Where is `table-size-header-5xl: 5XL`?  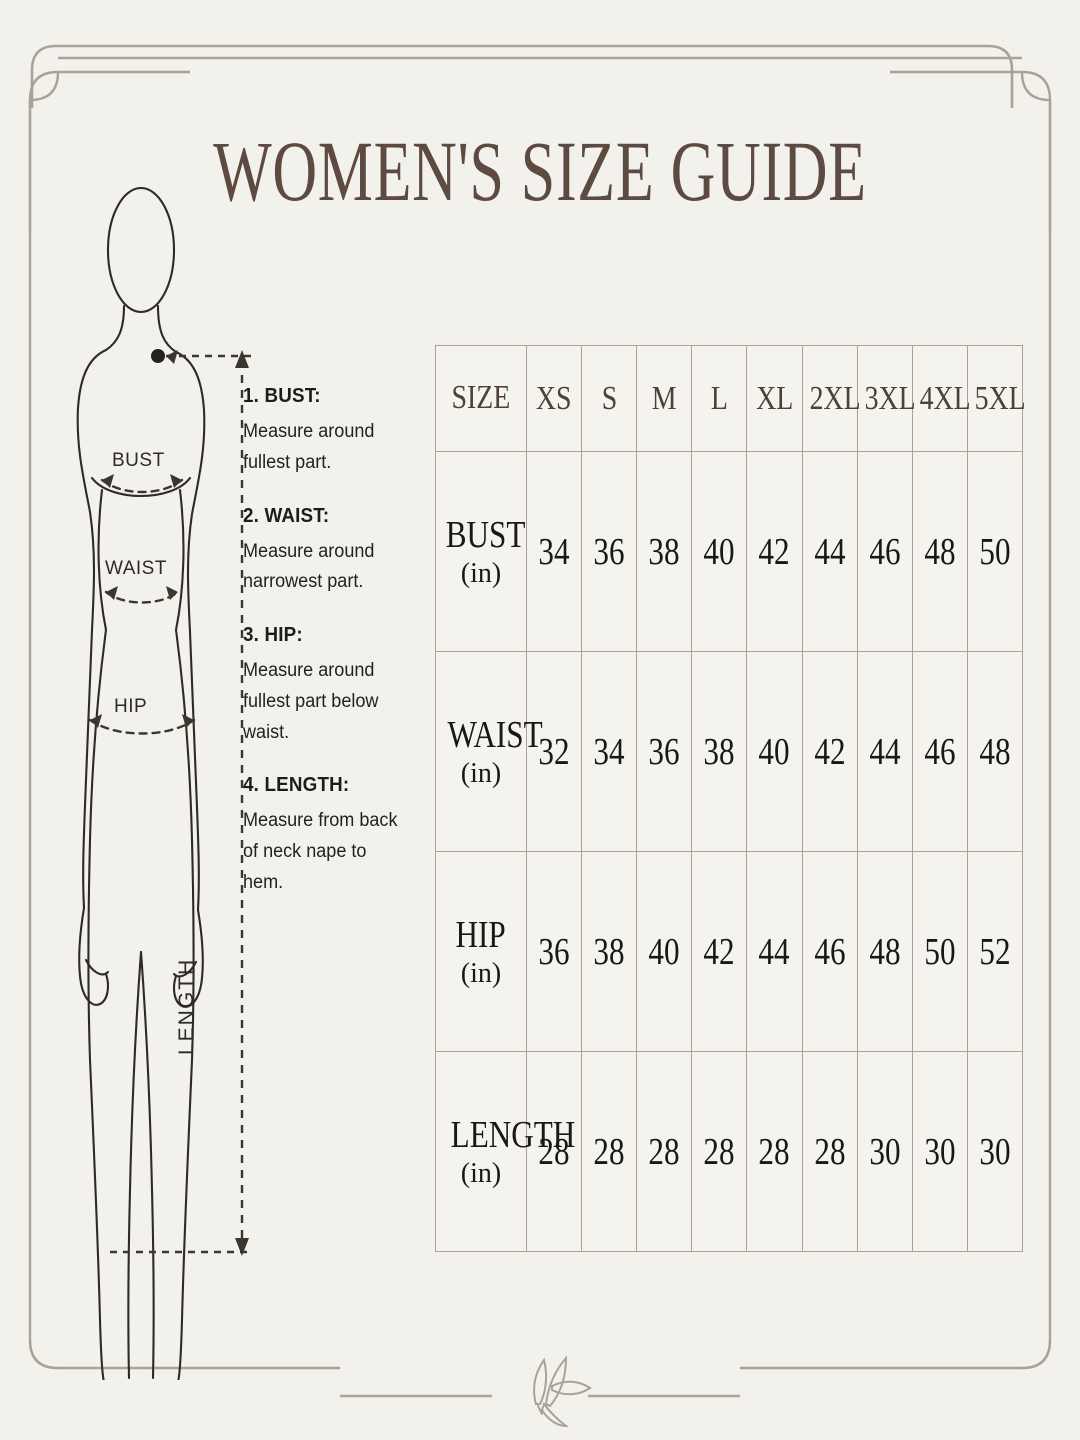 table-size-header-5xl: 5XL is located at coordinates (996, 398).